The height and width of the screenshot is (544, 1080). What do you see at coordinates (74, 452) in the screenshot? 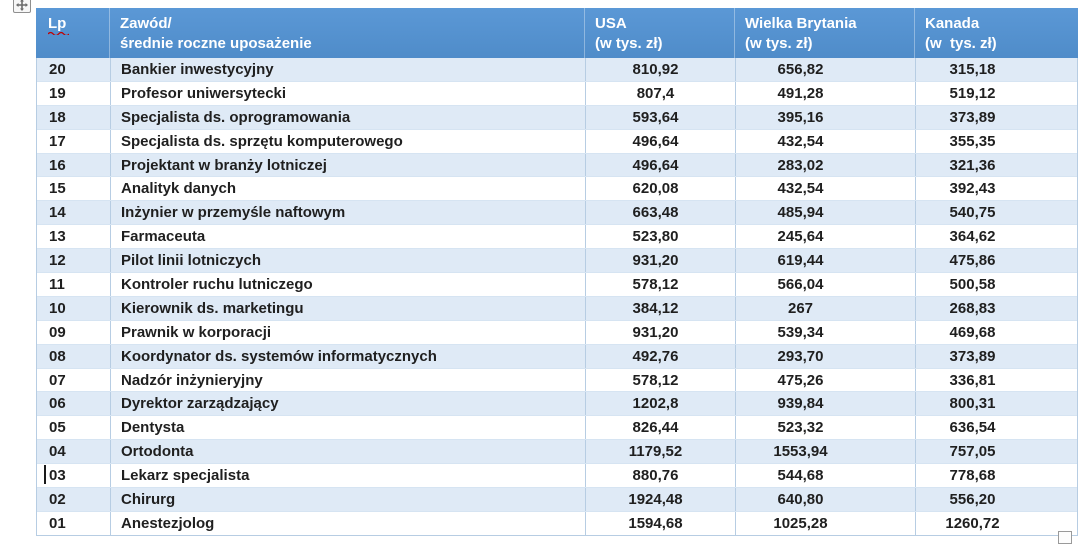
I see `cell-lp: 04` at bounding box center [74, 452].